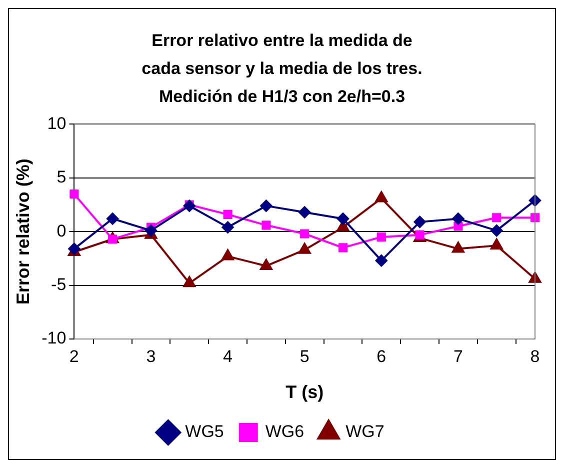 This screenshot has height=472, width=567. What do you see at coordinates (58, 284) in the screenshot?
I see `y-tick-label: -5` at bounding box center [58, 284].